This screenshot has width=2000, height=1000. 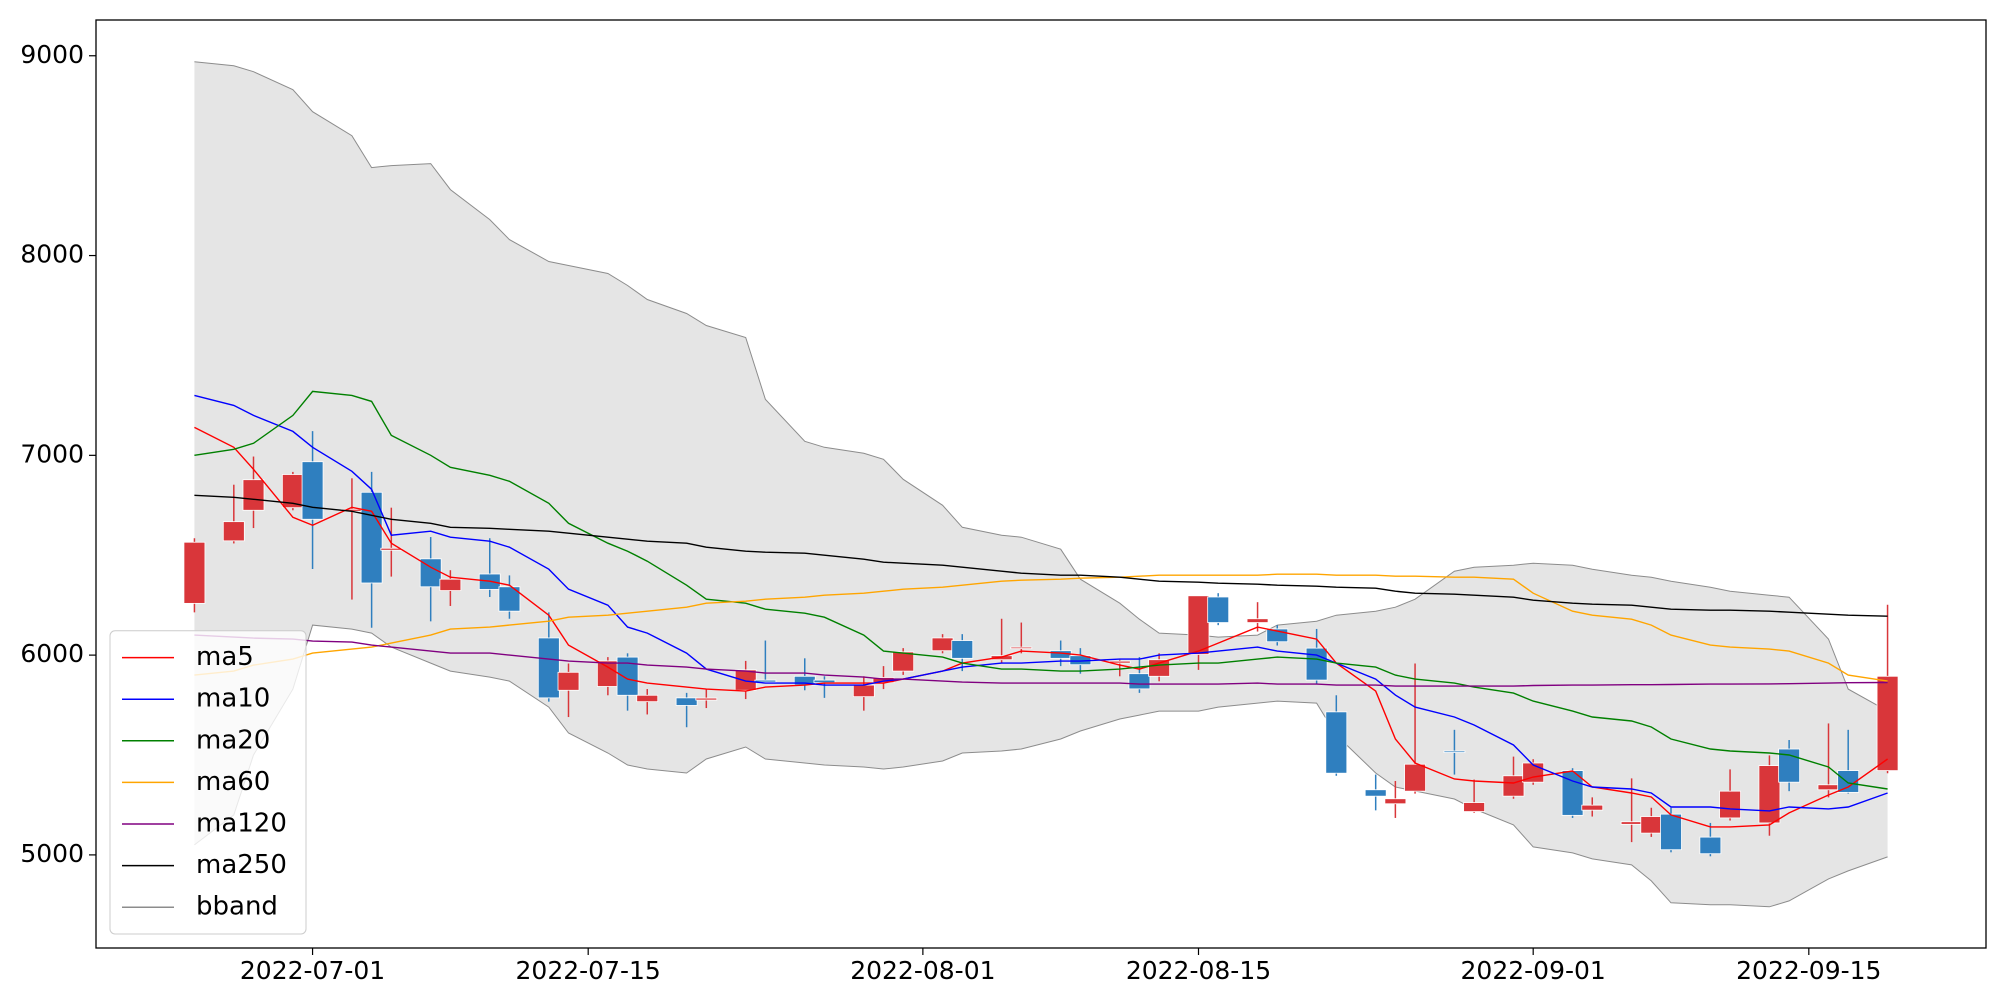 What do you see at coordinates (241, 824) in the screenshot?
I see `legend-label: ma120` at bounding box center [241, 824].